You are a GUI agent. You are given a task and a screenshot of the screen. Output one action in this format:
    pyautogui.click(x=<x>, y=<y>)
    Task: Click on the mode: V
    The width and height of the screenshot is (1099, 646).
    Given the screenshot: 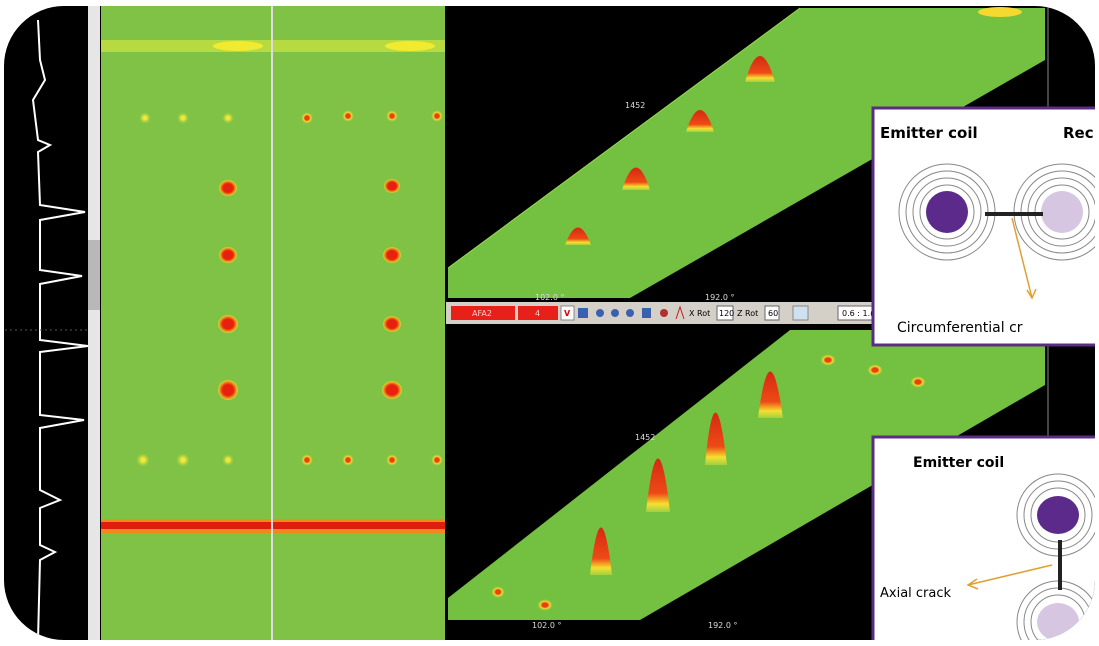 What is the action you would take?
    pyautogui.click(x=567, y=313)
    